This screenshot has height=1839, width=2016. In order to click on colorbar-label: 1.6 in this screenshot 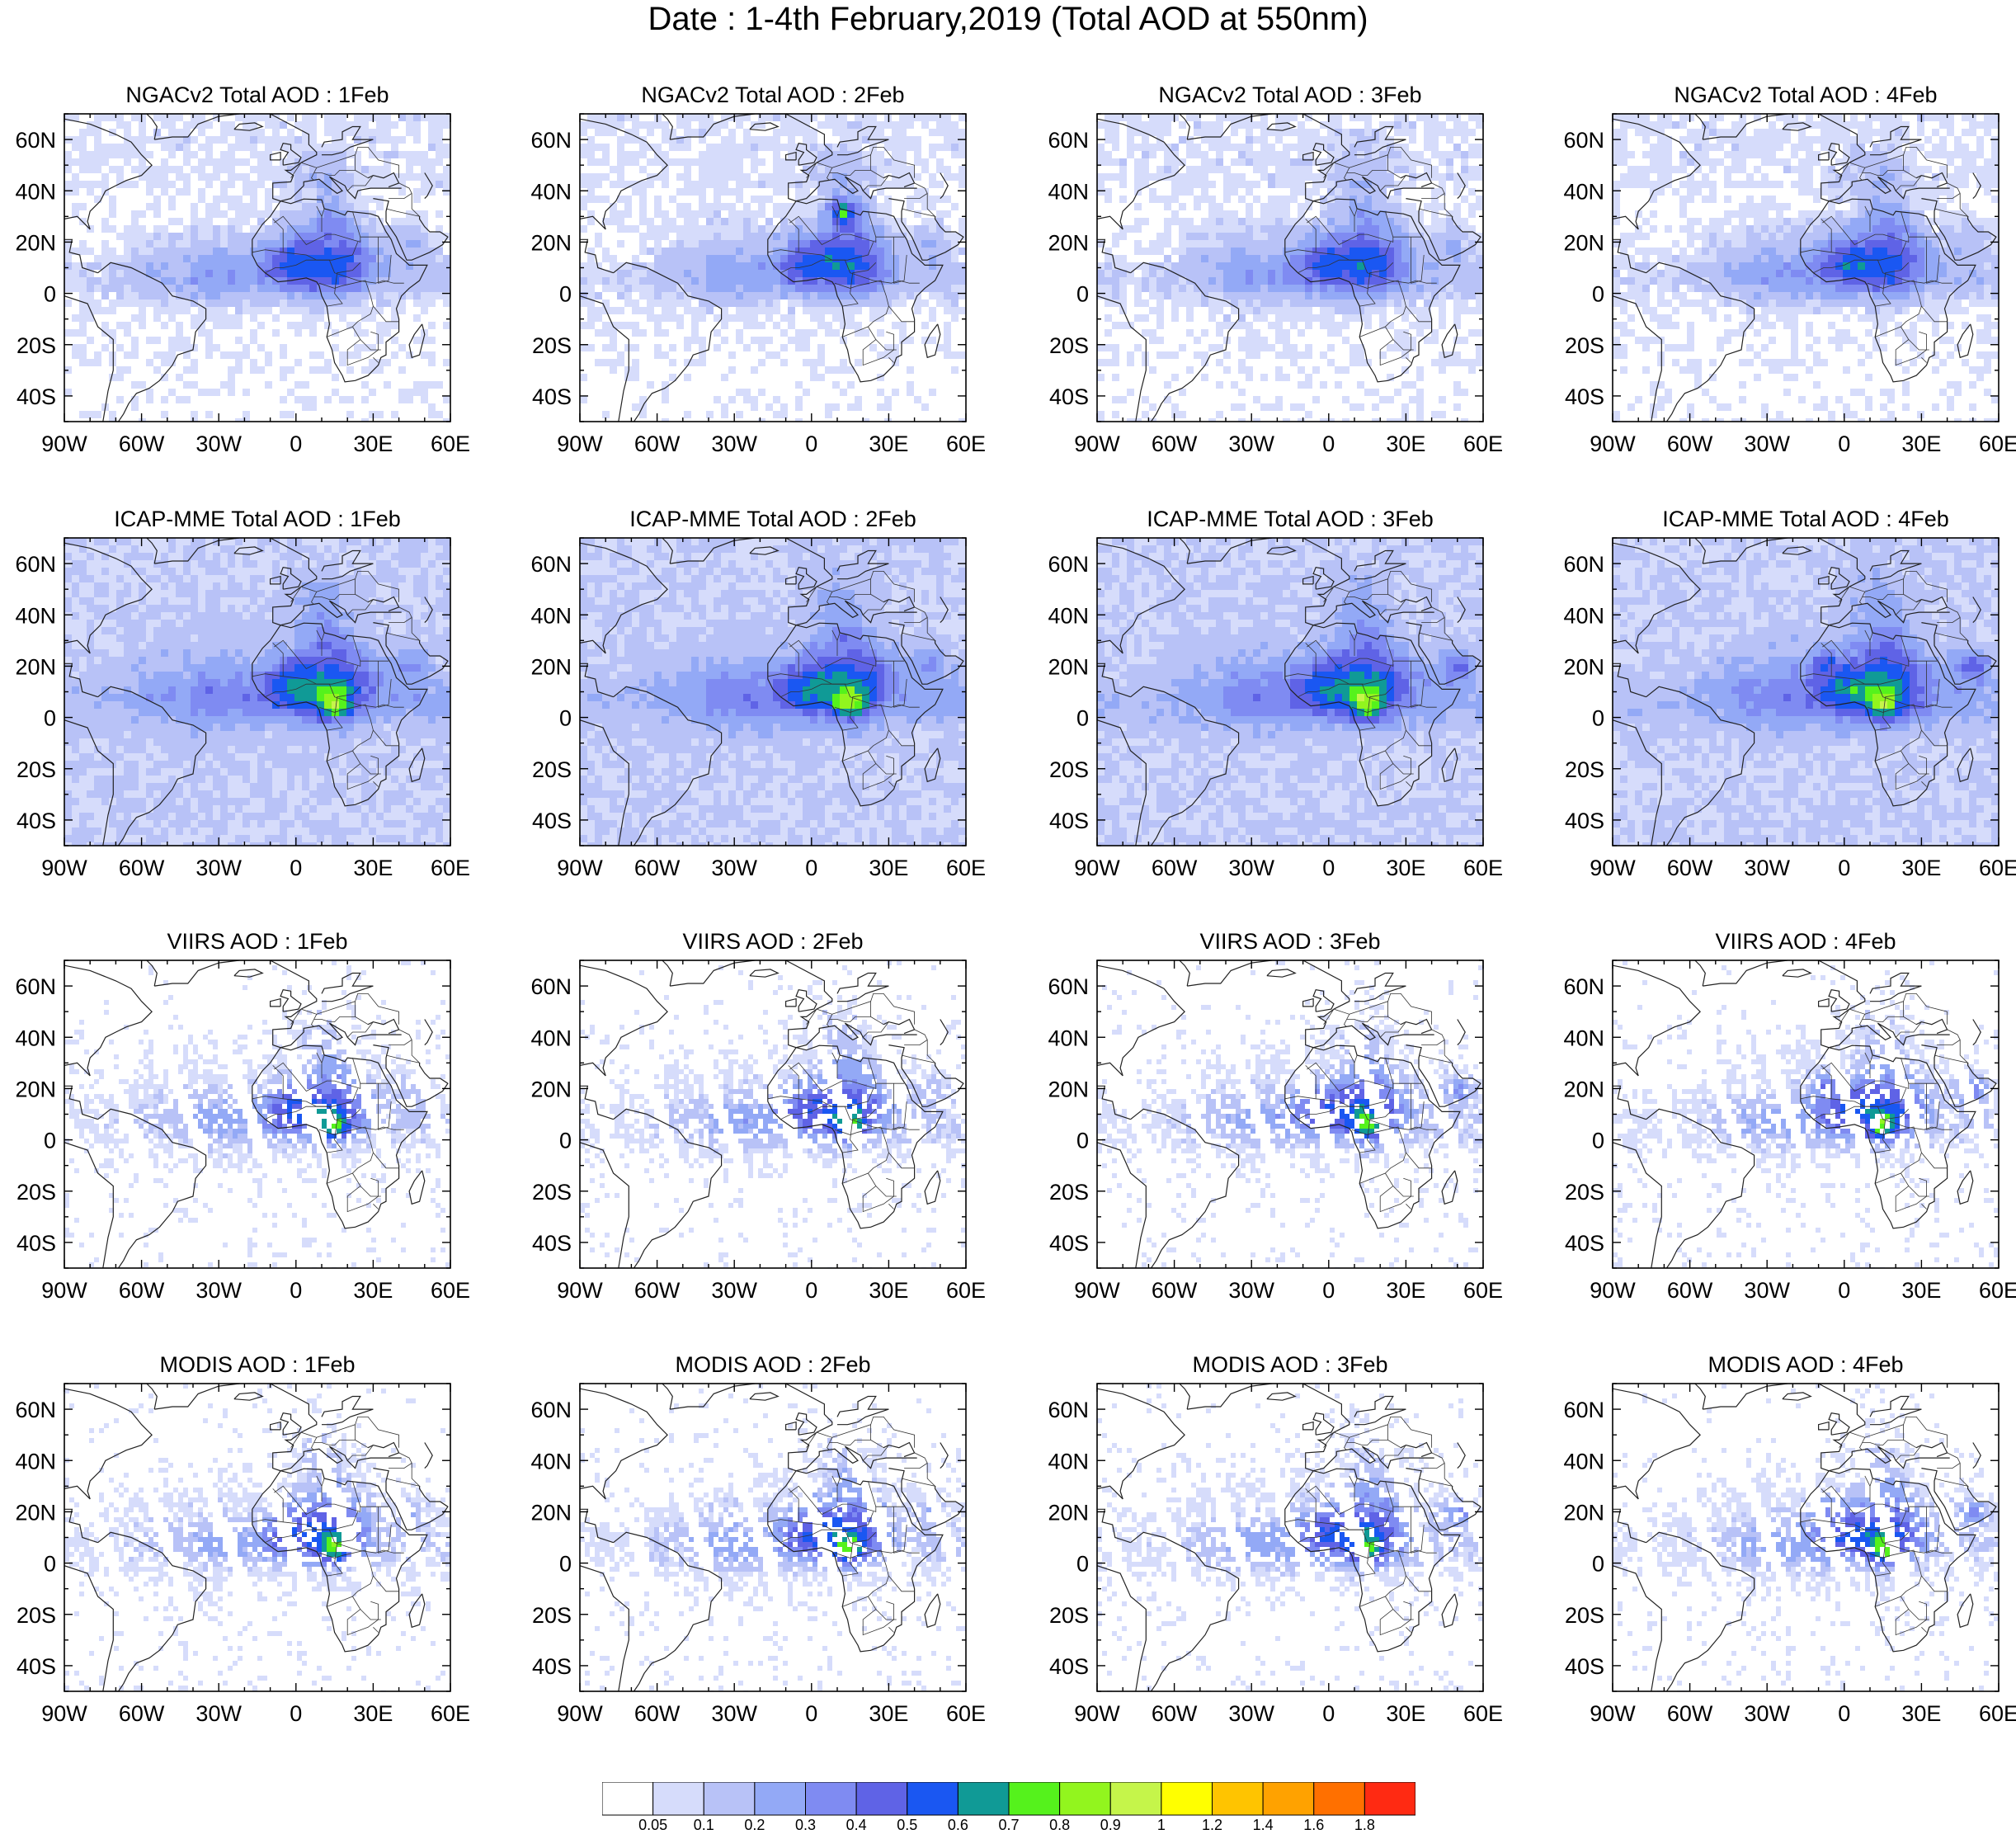, I will do `click(1313, 1824)`.